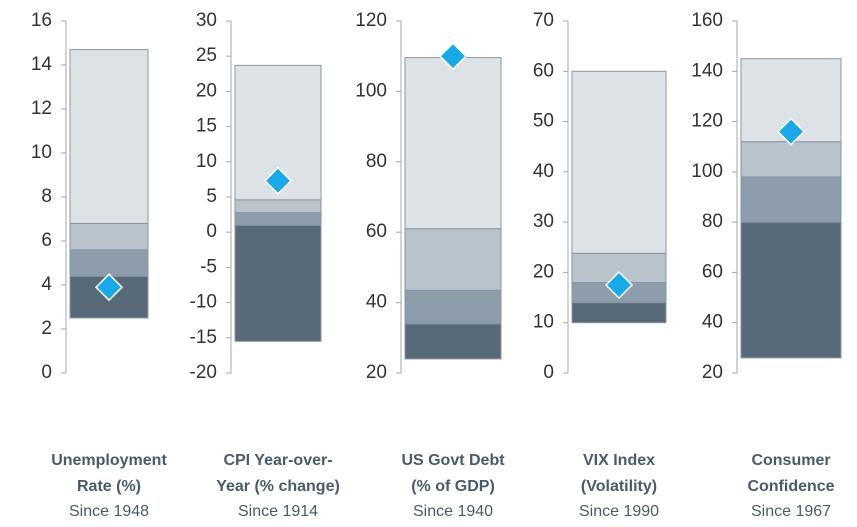 The width and height of the screenshot is (857, 527). What do you see at coordinates (203, 337) in the screenshot?
I see `y-tick-label: -15` at bounding box center [203, 337].